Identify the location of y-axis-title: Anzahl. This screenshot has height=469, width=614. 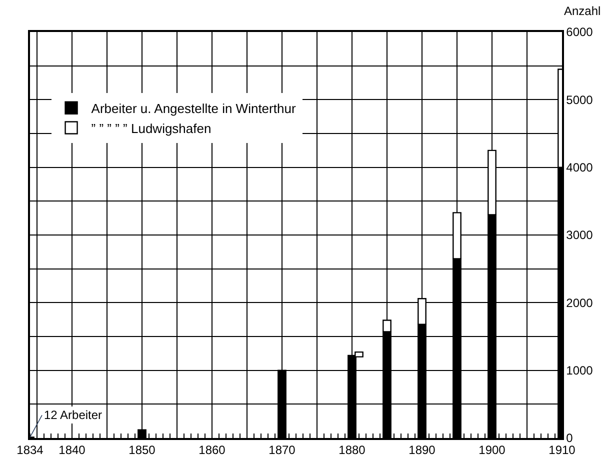
(582, 11).